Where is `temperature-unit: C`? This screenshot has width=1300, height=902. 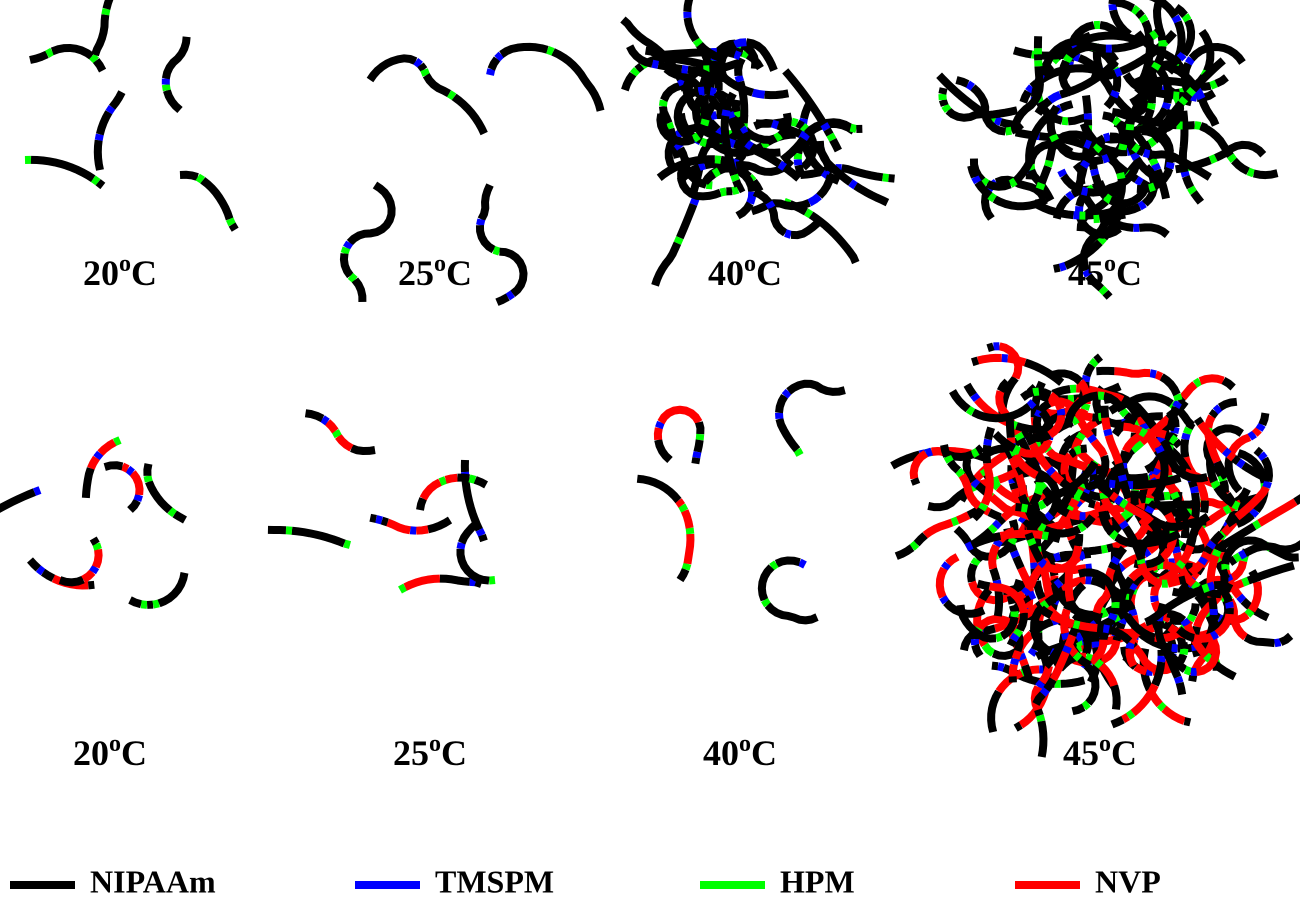
temperature-unit: C is located at coordinates (1129, 273).